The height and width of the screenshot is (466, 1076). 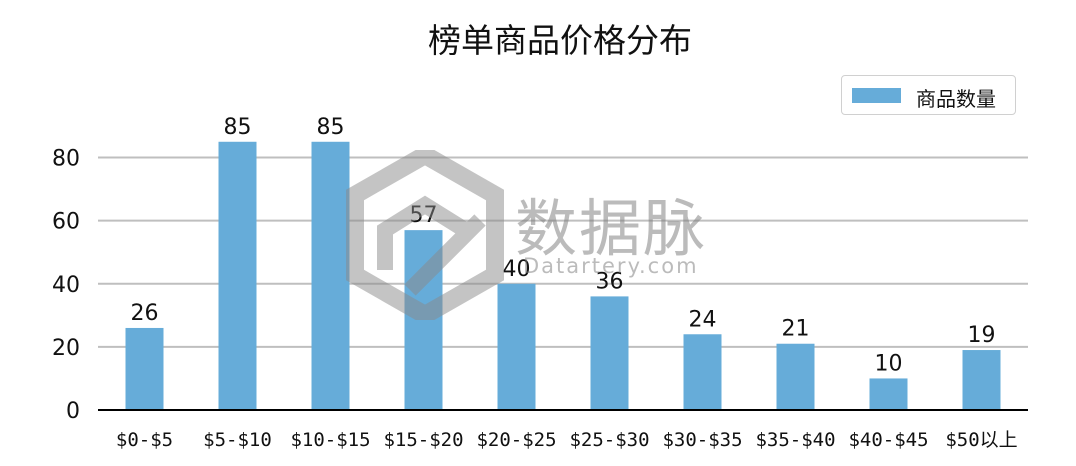 I want to click on data-label: 21, so click(x=796, y=329).